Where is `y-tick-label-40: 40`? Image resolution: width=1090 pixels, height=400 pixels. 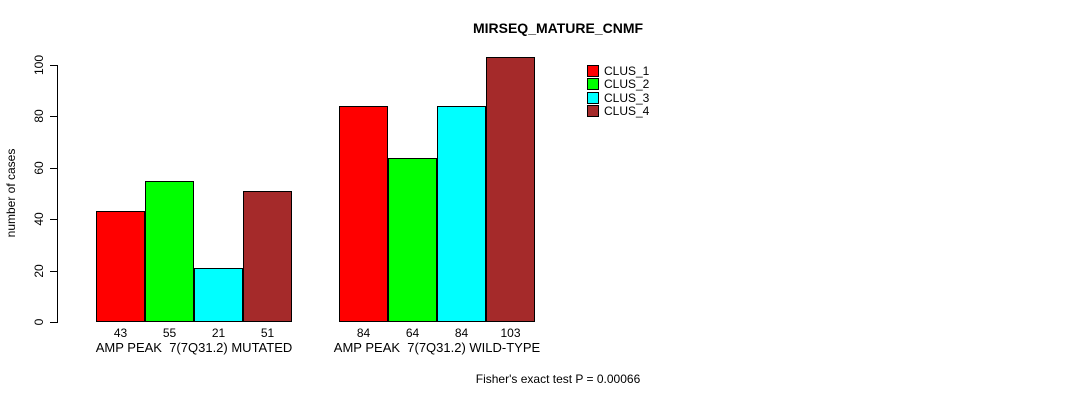 y-tick-label-40: 40 is located at coordinates (39, 219).